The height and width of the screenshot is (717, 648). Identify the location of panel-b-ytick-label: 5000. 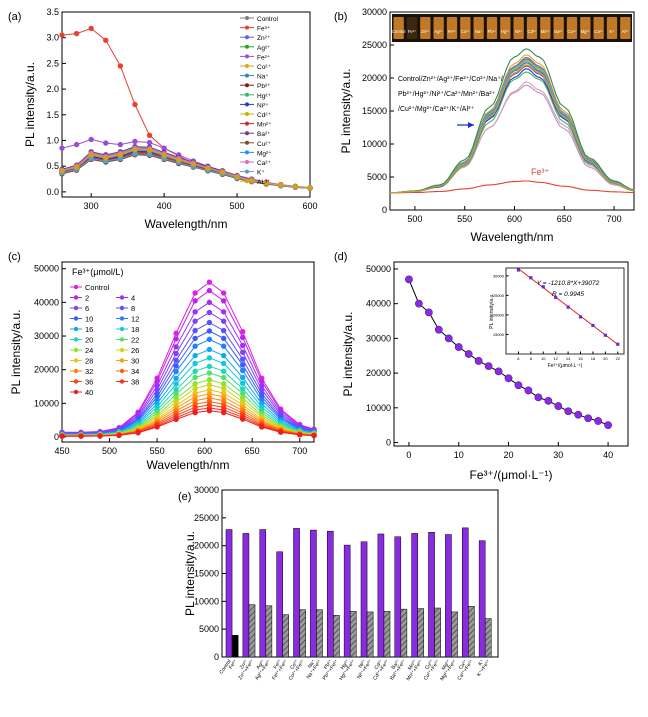
(377, 177).